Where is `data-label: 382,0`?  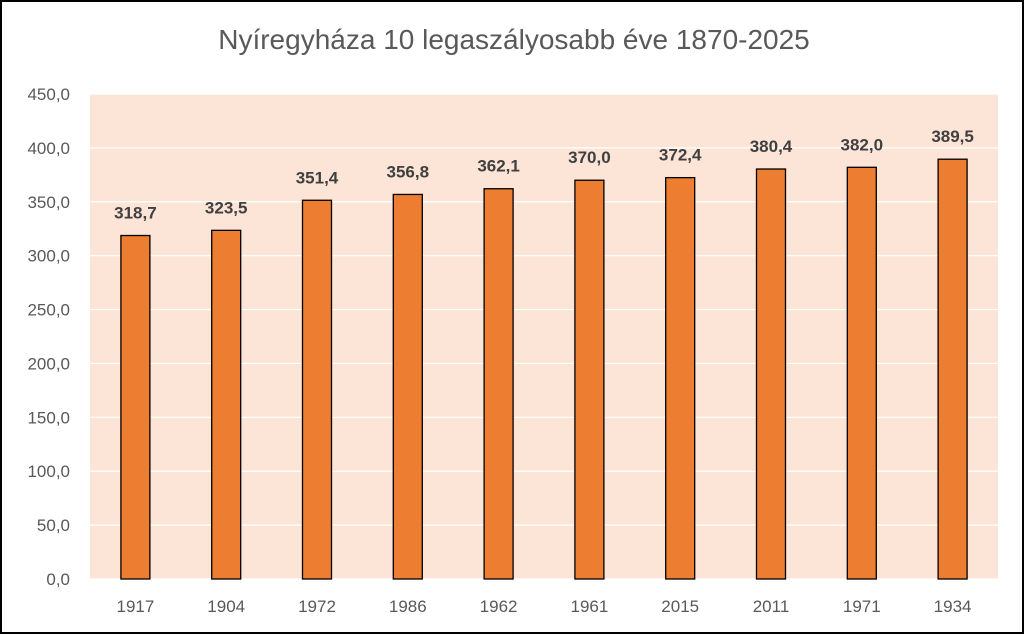 data-label: 382,0 is located at coordinates (862, 144).